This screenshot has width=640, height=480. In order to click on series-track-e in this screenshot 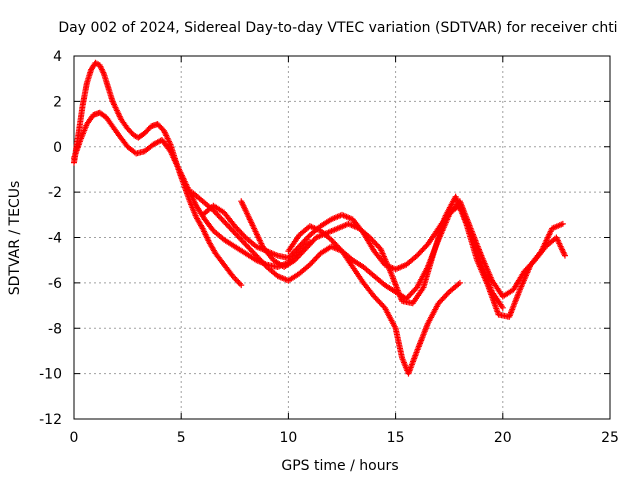, I will do `click(402, 256)`.